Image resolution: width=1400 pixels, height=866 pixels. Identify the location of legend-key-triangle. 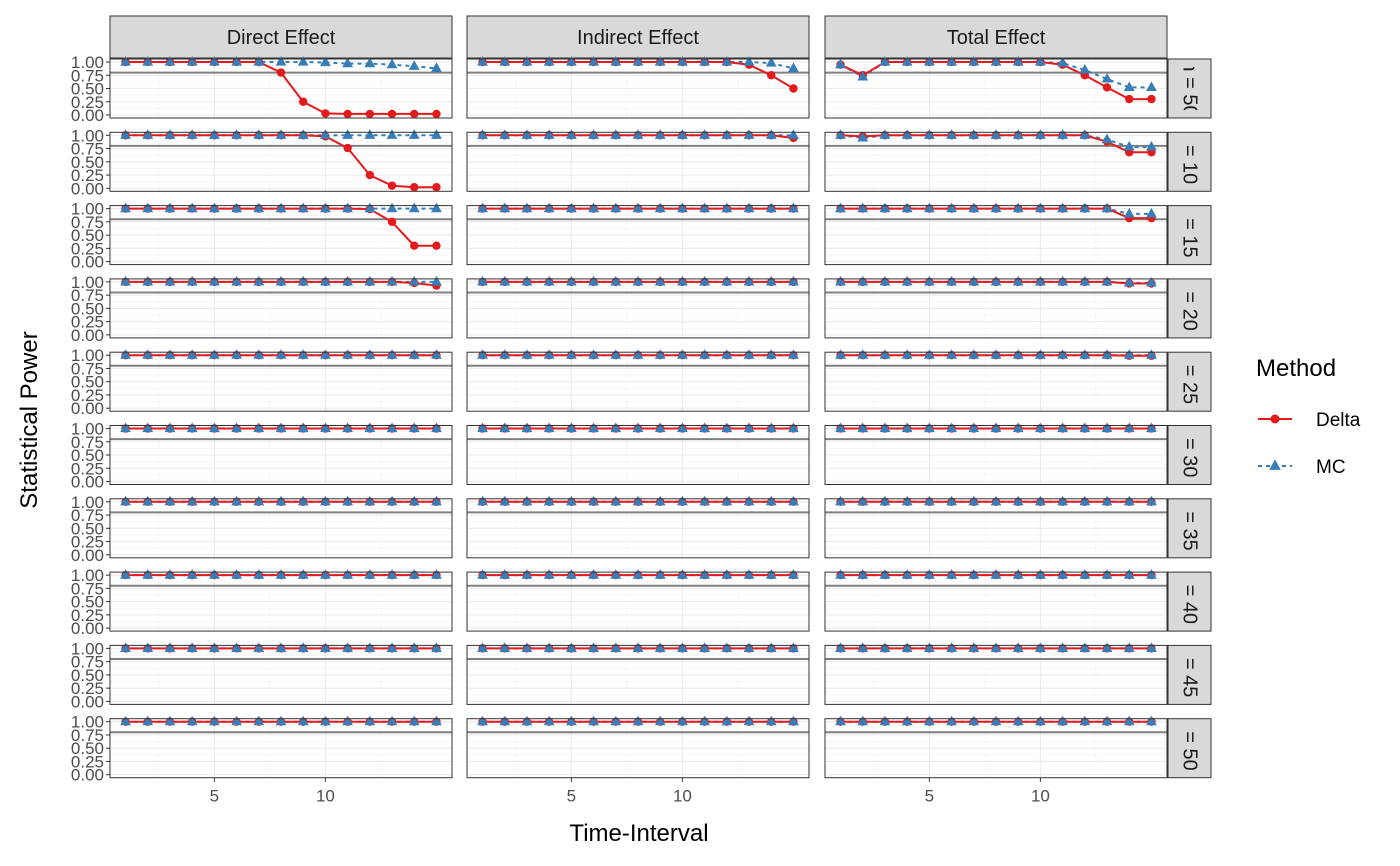
(1275, 464).